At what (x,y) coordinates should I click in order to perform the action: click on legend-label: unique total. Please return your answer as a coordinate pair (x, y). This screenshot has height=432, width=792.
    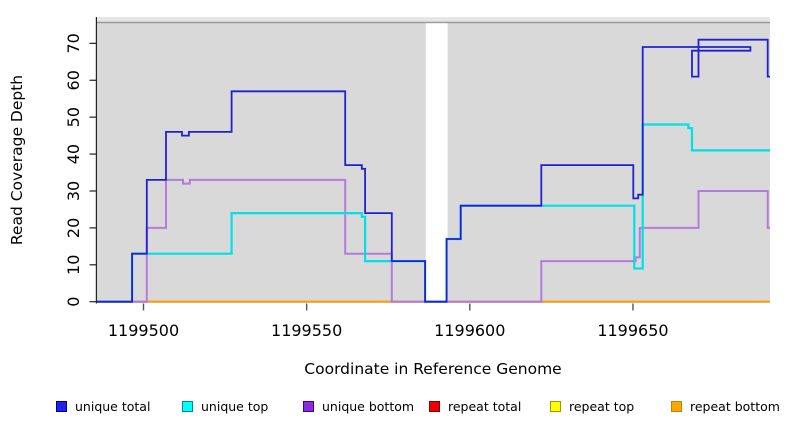
    Looking at the image, I should click on (113, 406).